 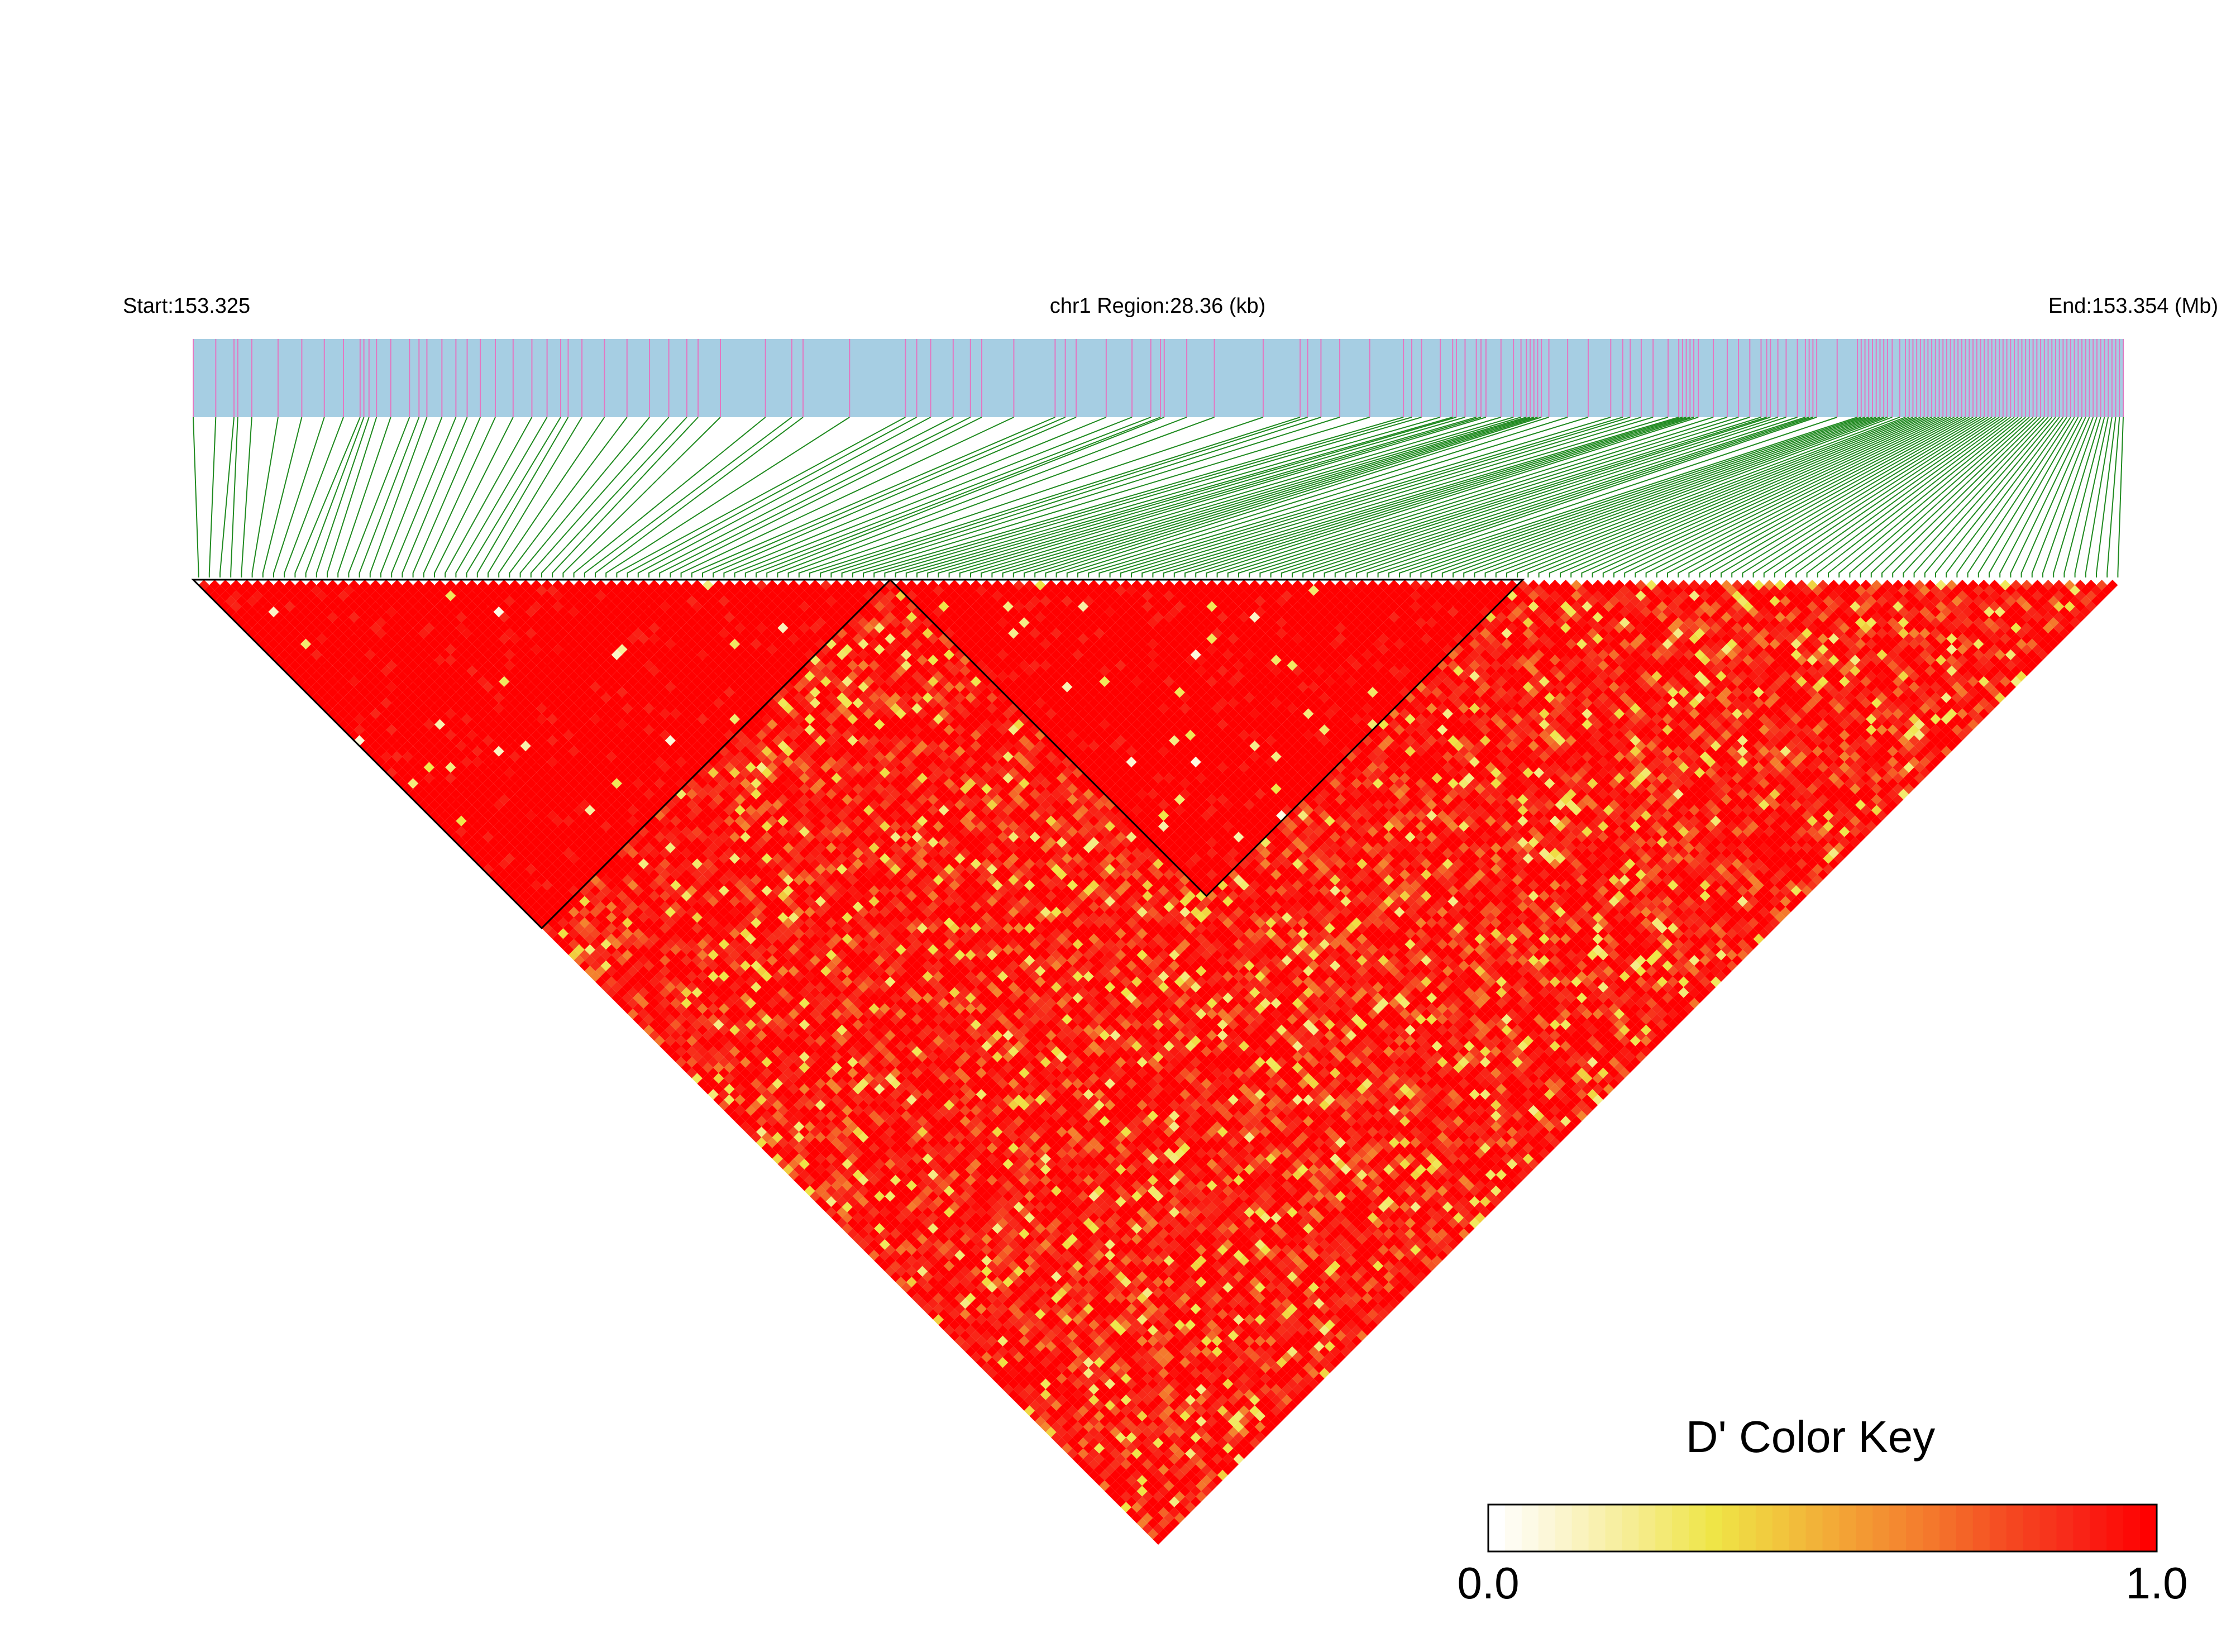 I want to click on start-label: Start:153.325, so click(x=186, y=306).